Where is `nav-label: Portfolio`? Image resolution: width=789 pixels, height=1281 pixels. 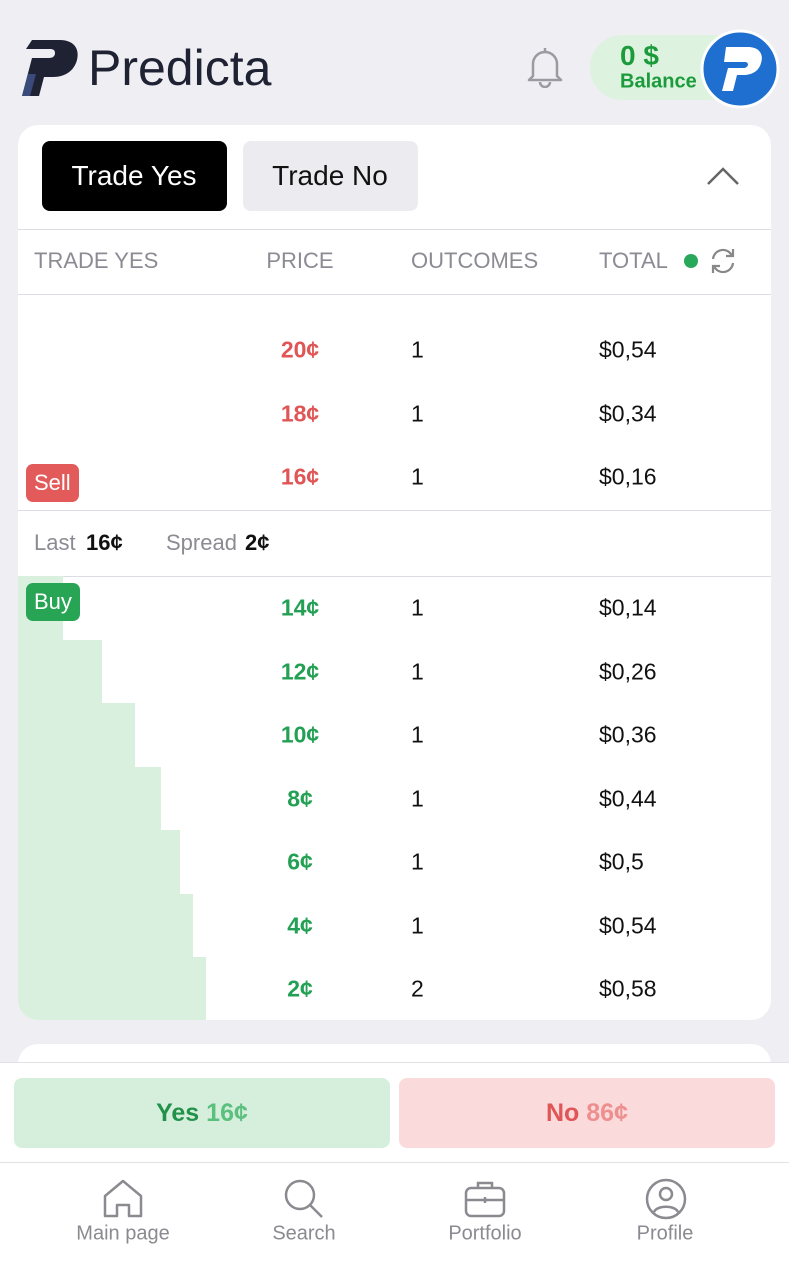 nav-label: Portfolio is located at coordinates (485, 1233).